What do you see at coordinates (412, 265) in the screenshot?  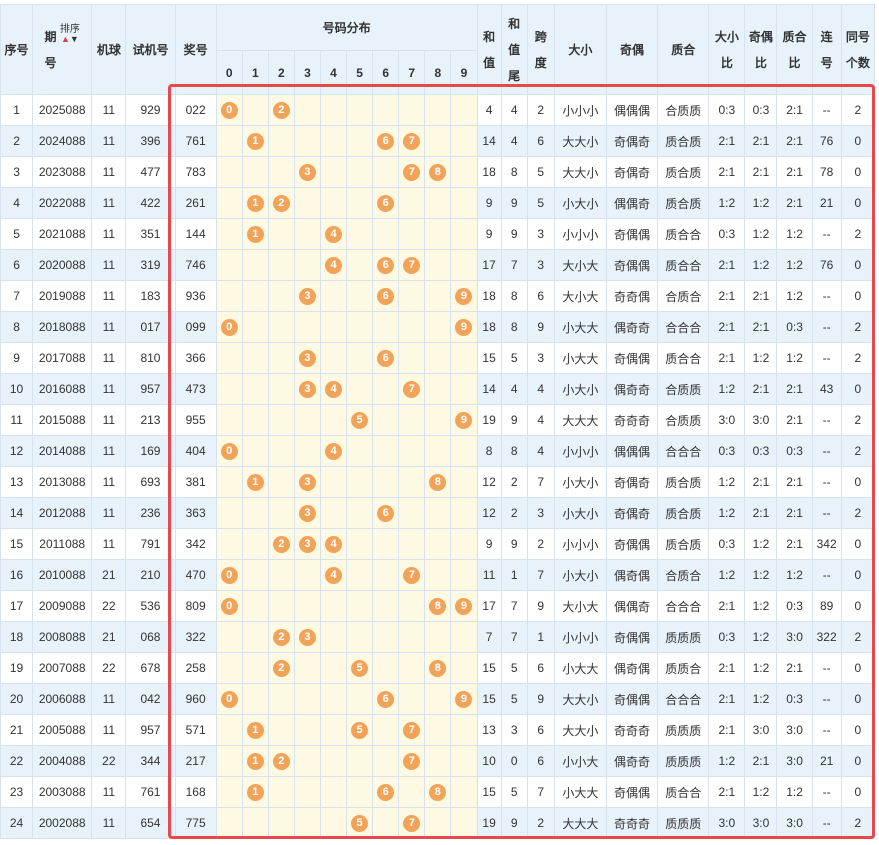 I see `dist-cell: 7` at bounding box center [412, 265].